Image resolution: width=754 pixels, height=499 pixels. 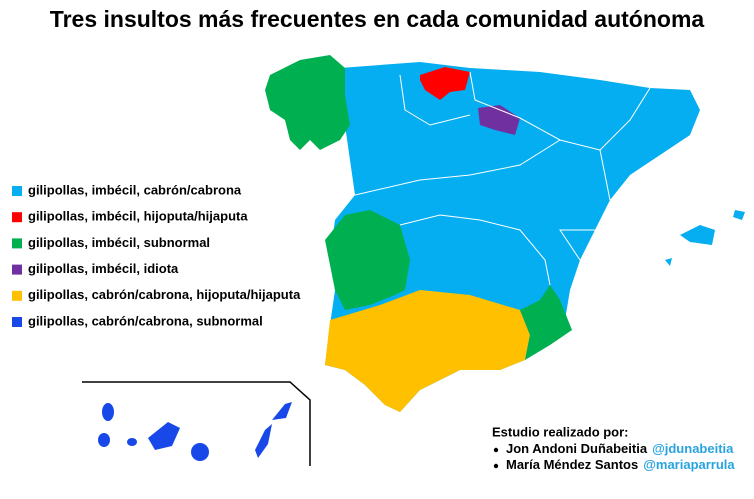 I want to click on author-line: Jon Andoni Duñabeitia @jdunabeitia, so click(x=620, y=448).